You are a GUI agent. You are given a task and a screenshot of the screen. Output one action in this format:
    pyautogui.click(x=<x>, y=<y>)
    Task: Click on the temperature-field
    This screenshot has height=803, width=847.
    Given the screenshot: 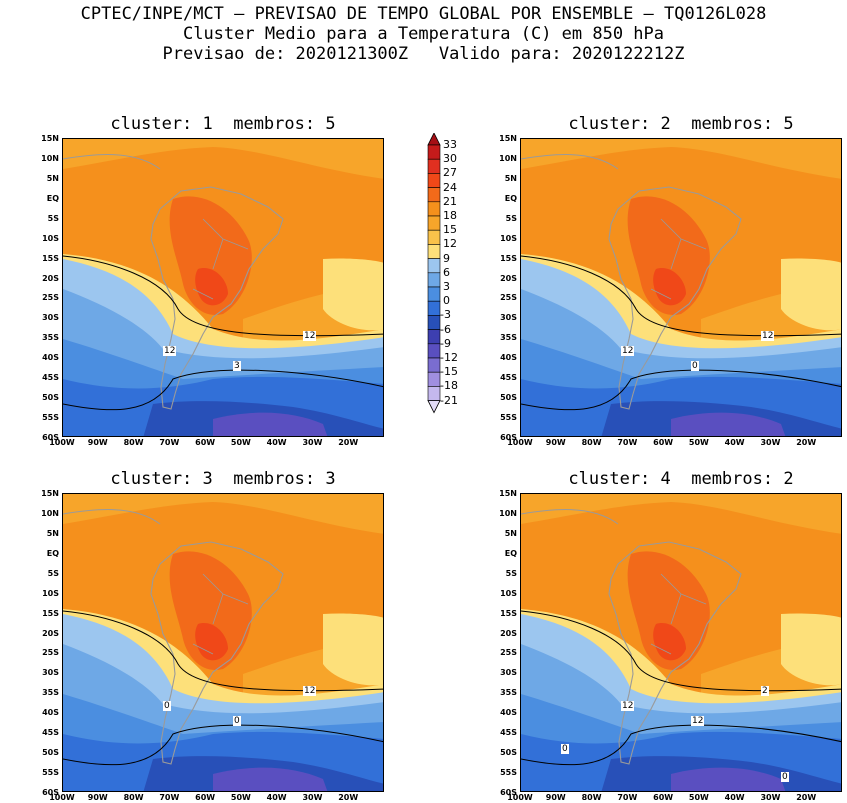 What is the action you would take?
    pyautogui.click(x=681, y=287)
    